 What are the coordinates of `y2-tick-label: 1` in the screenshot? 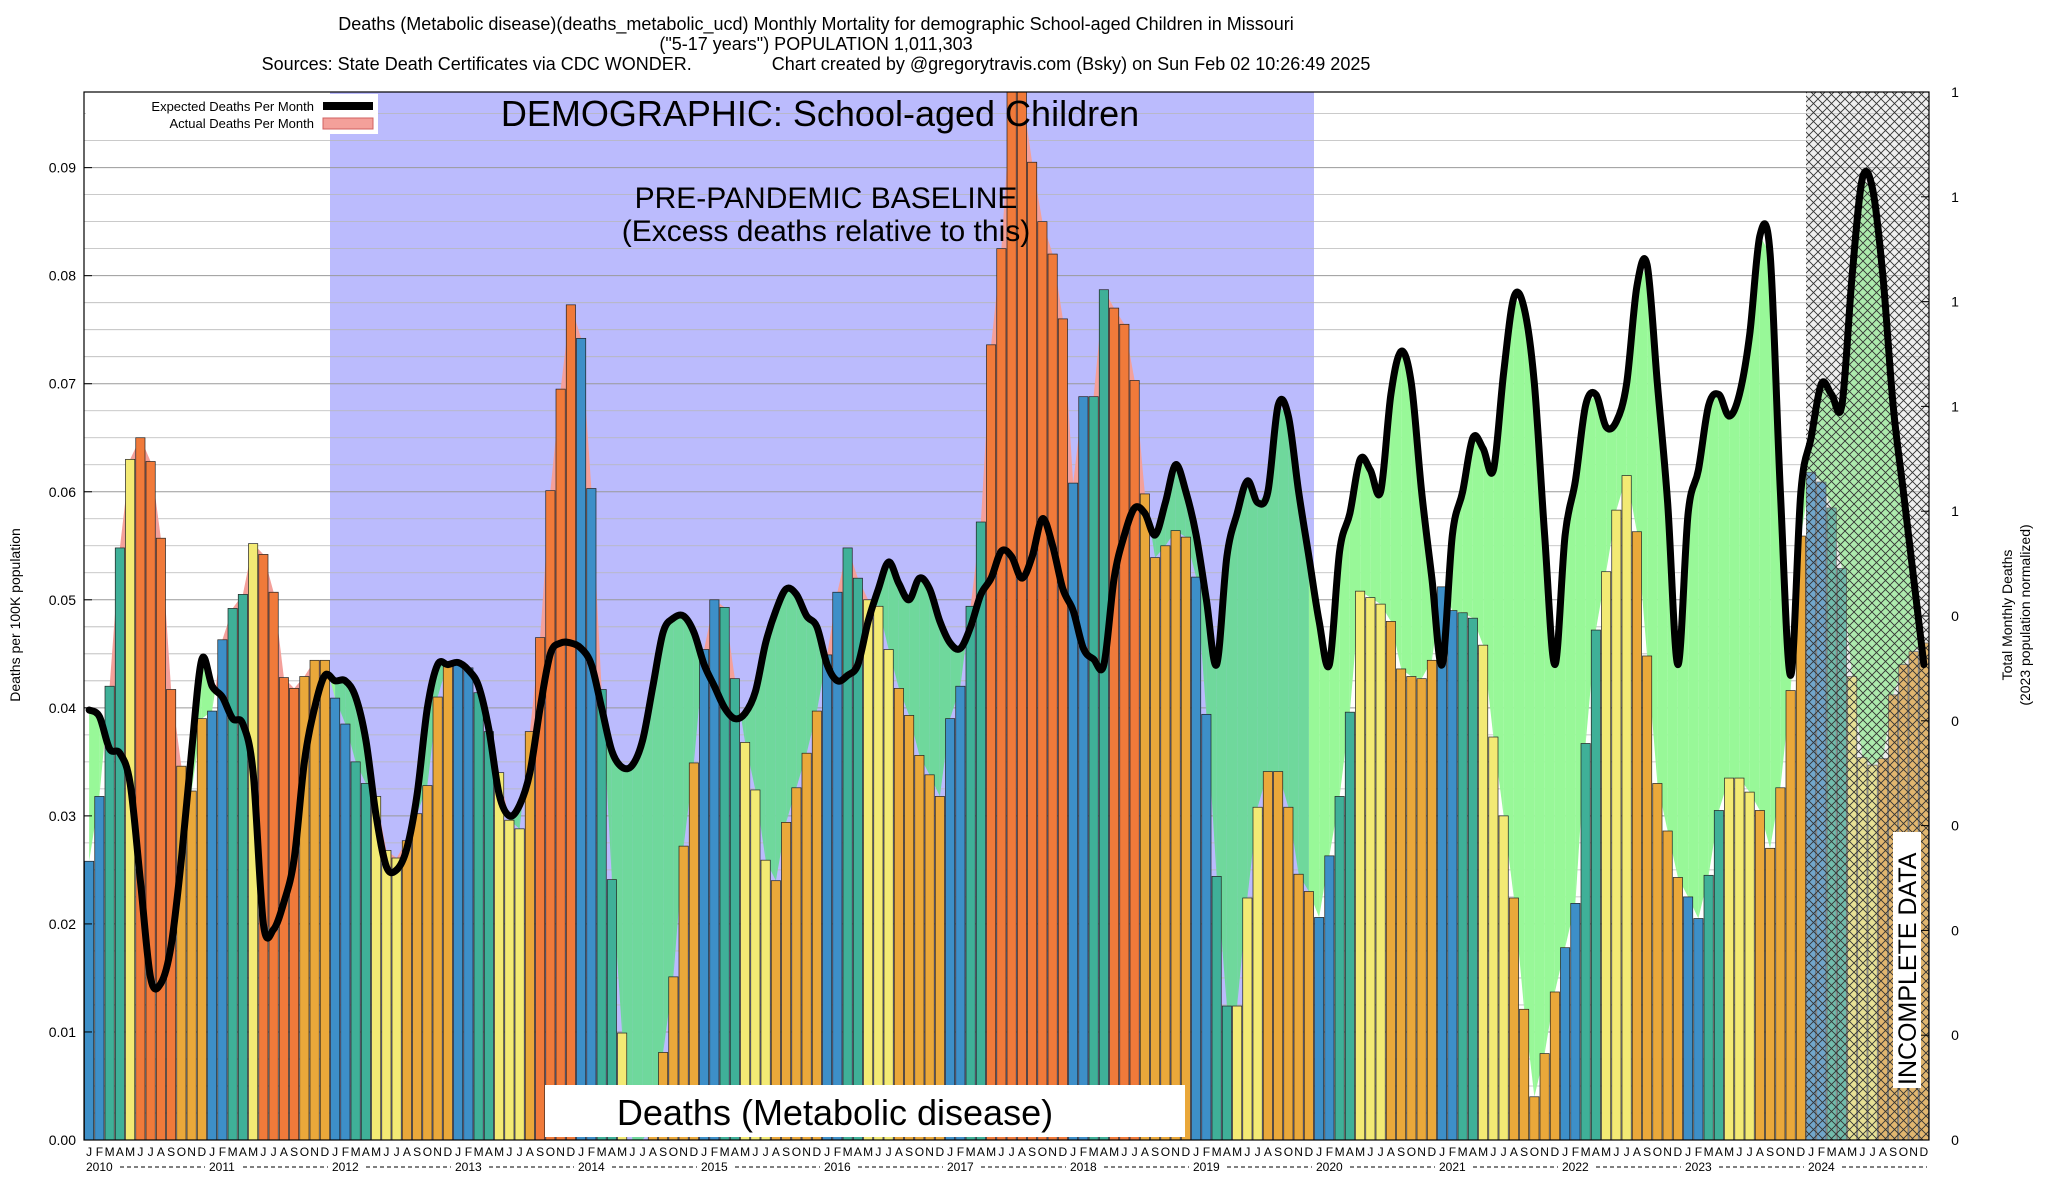 It's located at (1955, 302).